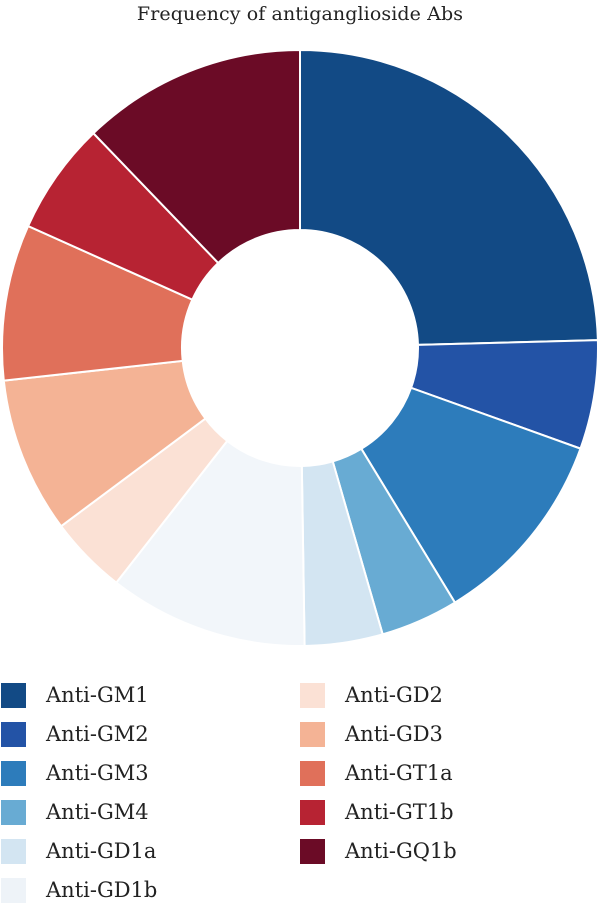 This screenshot has width=600, height=919. Describe the element at coordinates (210, 543) in the screenshot. I see `slice-anti-gd1b` at that location.